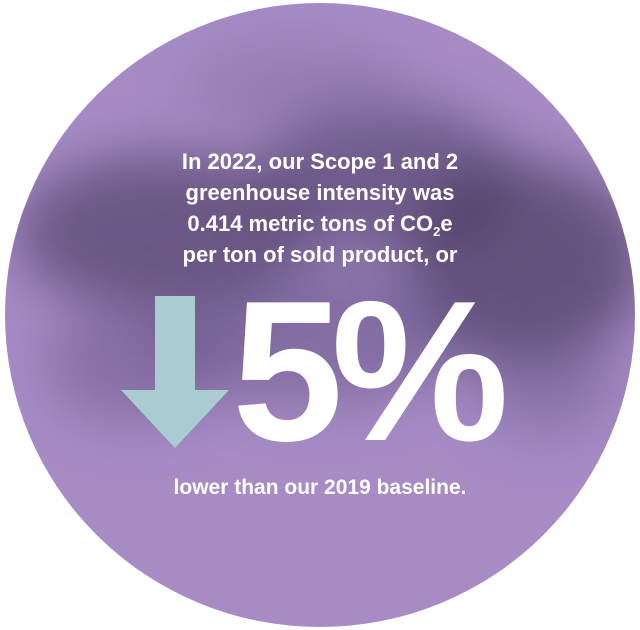 This screenshot has width=640, height=630. Describe the element at coordinates (320, 487) in the screenshot. I see `baseline-comparison: lower than our 2019 baseline.` at that location.